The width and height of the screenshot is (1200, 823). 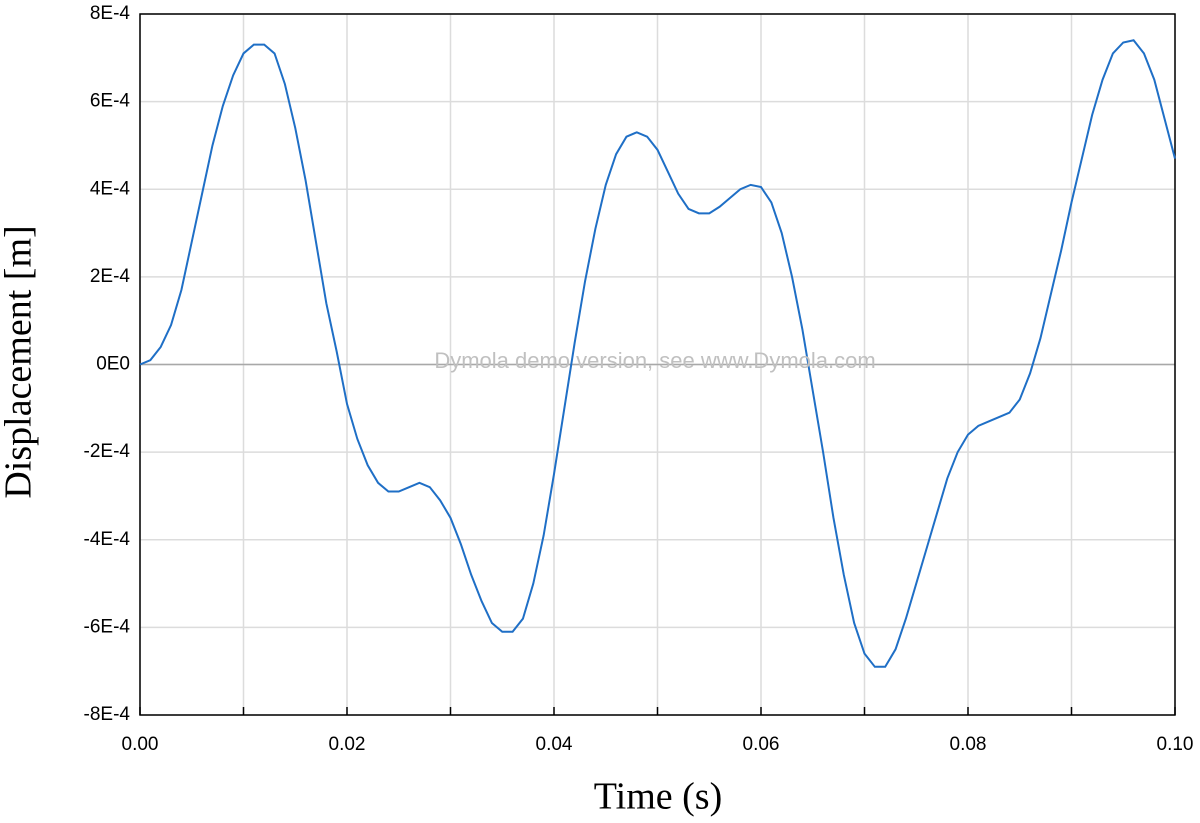 I want to click on y-tick-label: -6E-4, so click(x=107, y=626).